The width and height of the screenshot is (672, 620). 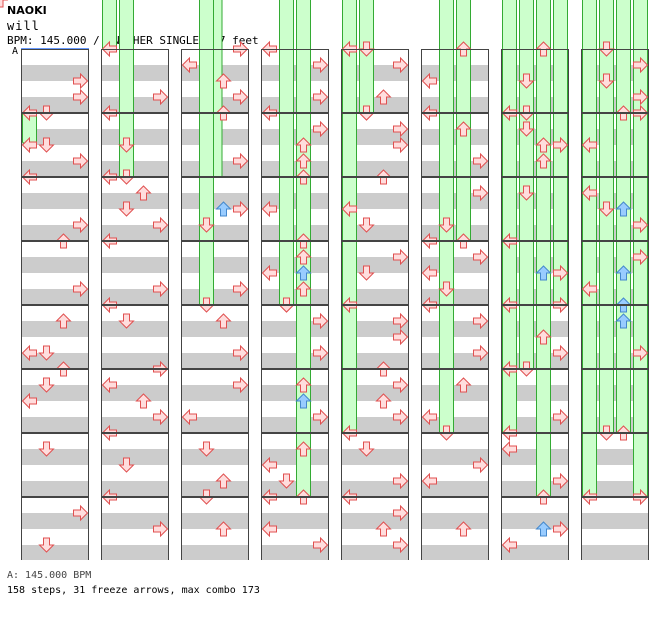 What do you see at coordinates (4, 4) in the screenshot?
I see `freeze-head-undefined` at bounding box center [4, 4].